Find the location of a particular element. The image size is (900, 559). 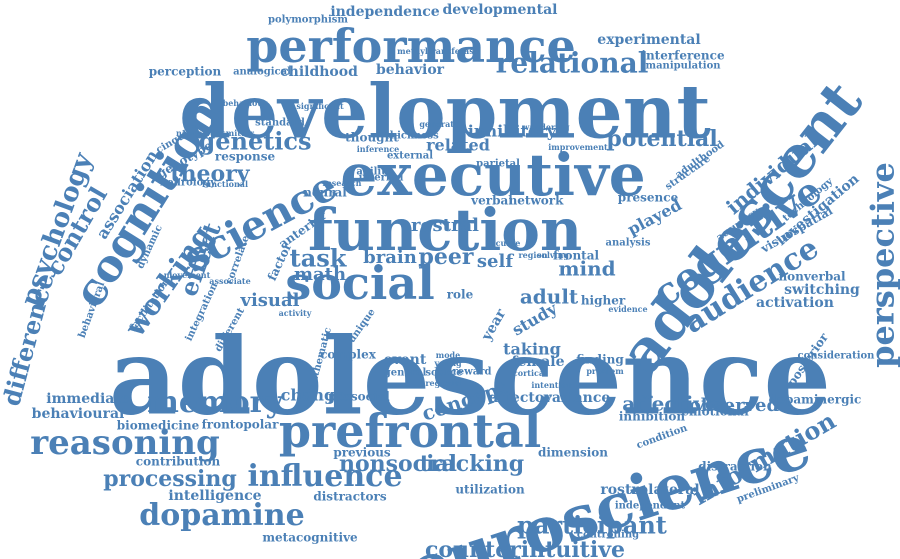

cloud-word-contribution: contribution is located at coordinates (178, 462).